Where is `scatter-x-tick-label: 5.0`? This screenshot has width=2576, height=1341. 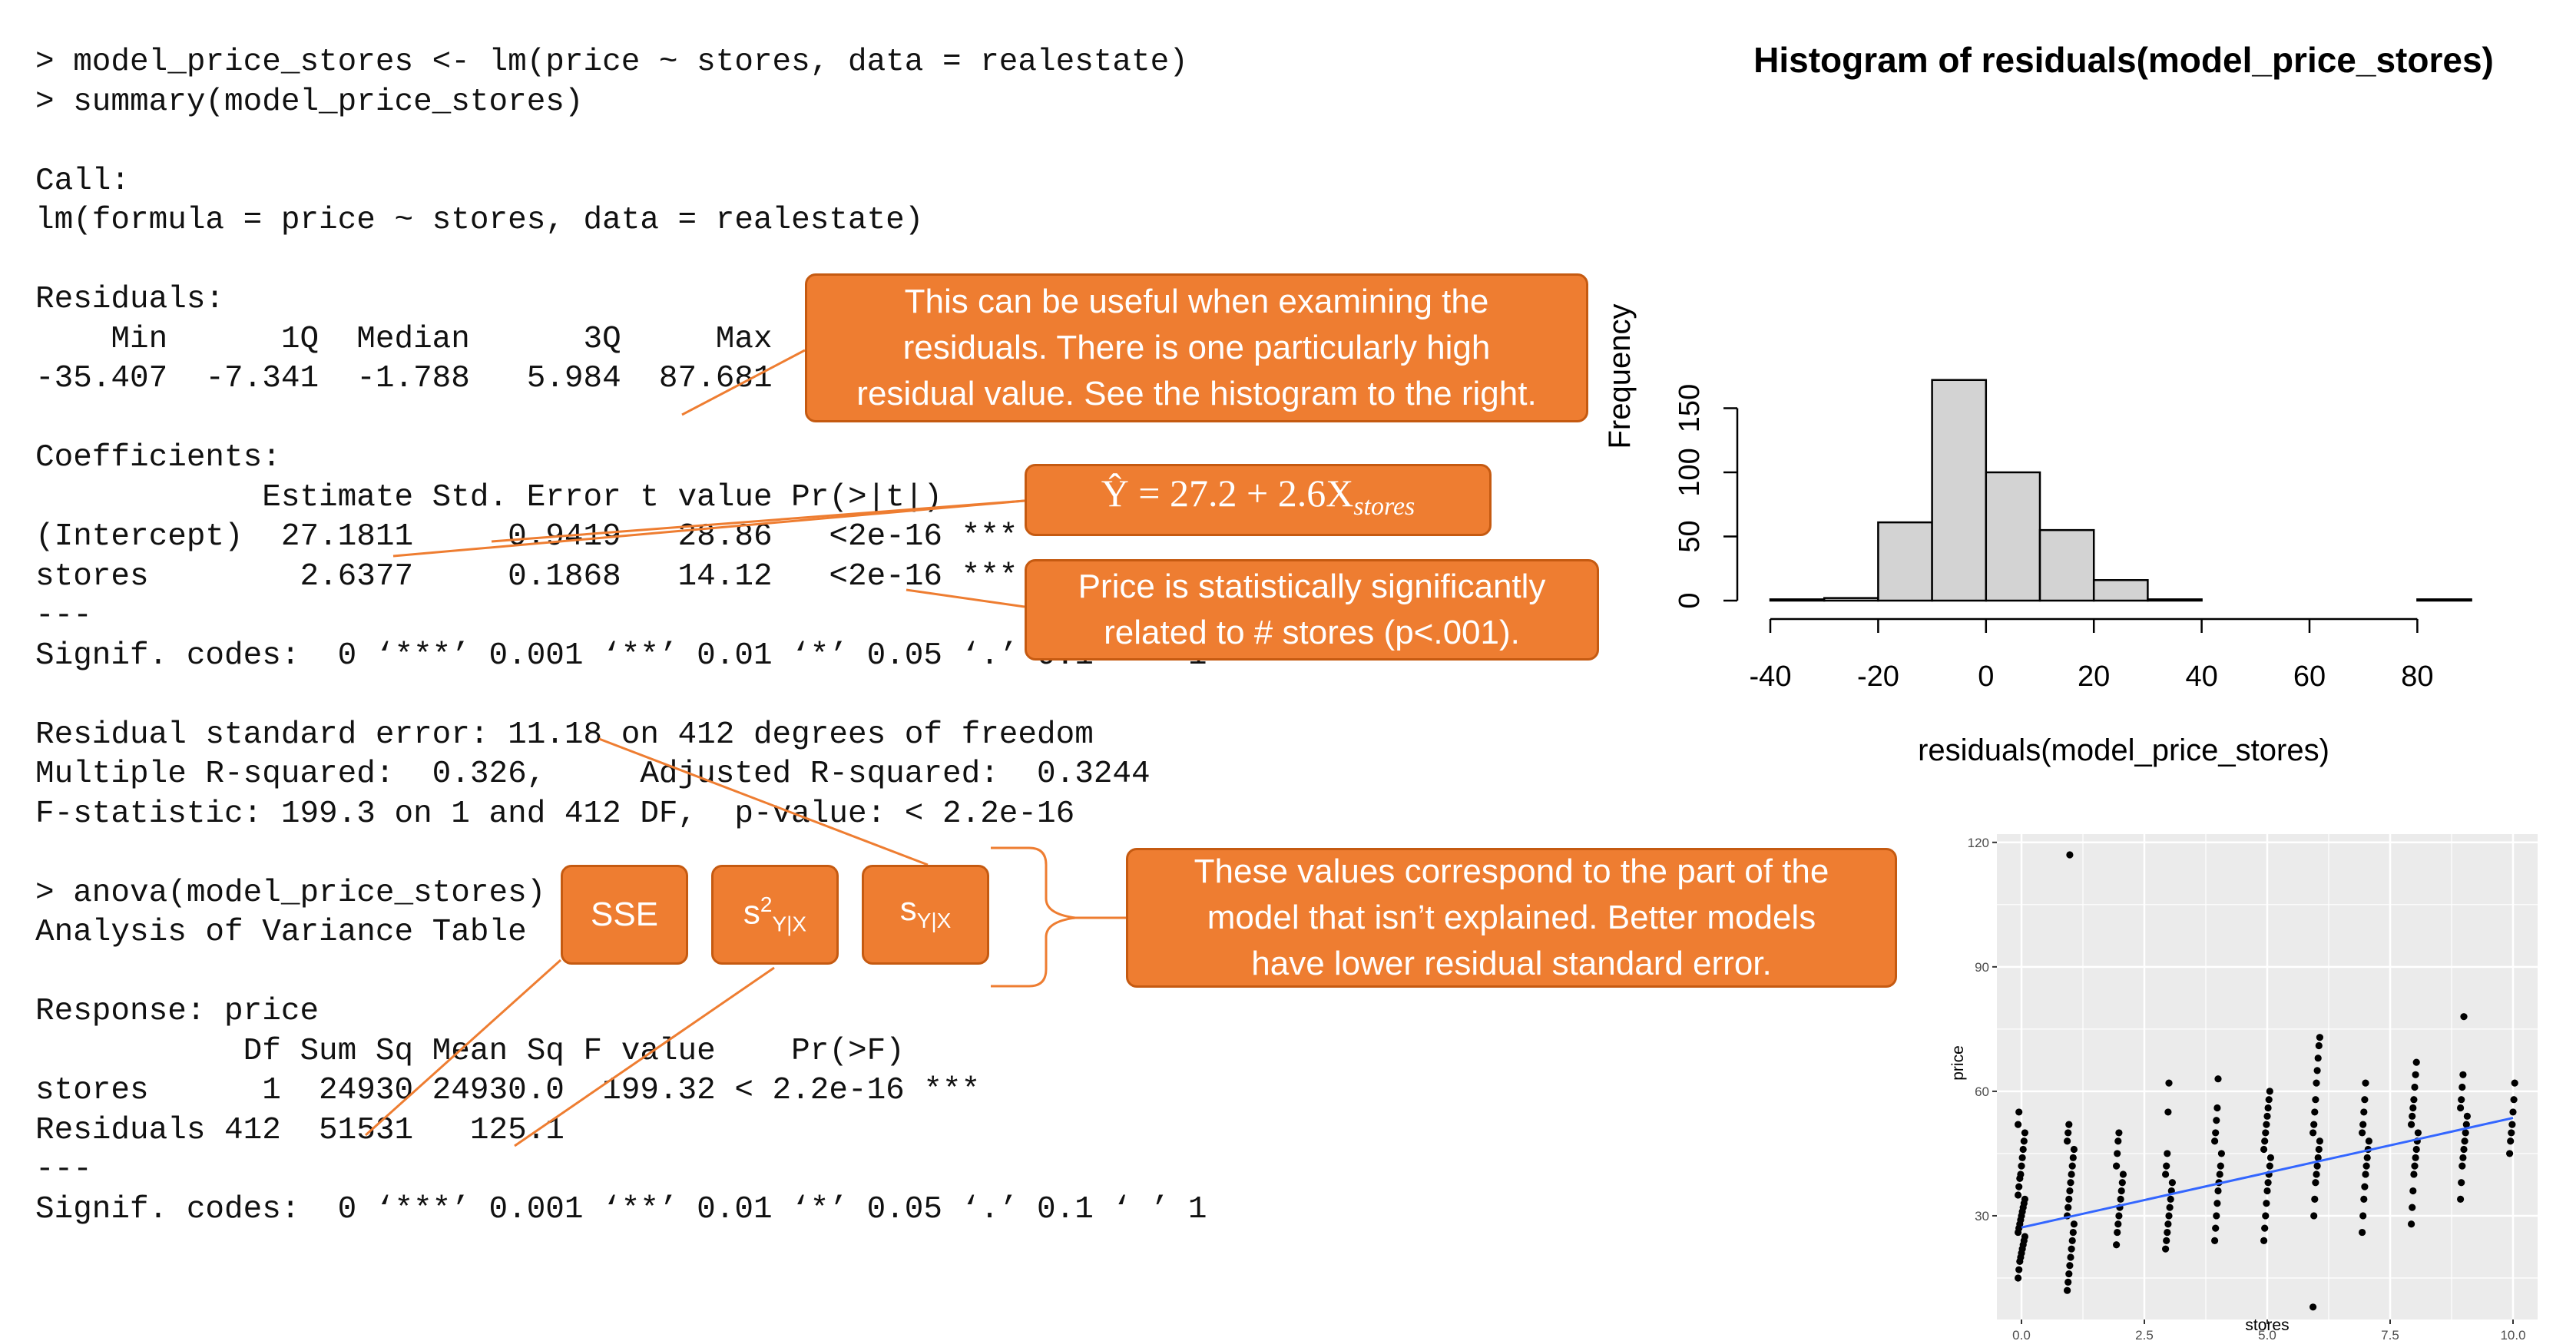
scatter-x-tick-label: 5.0 is located at coordinates (2267, 1334).